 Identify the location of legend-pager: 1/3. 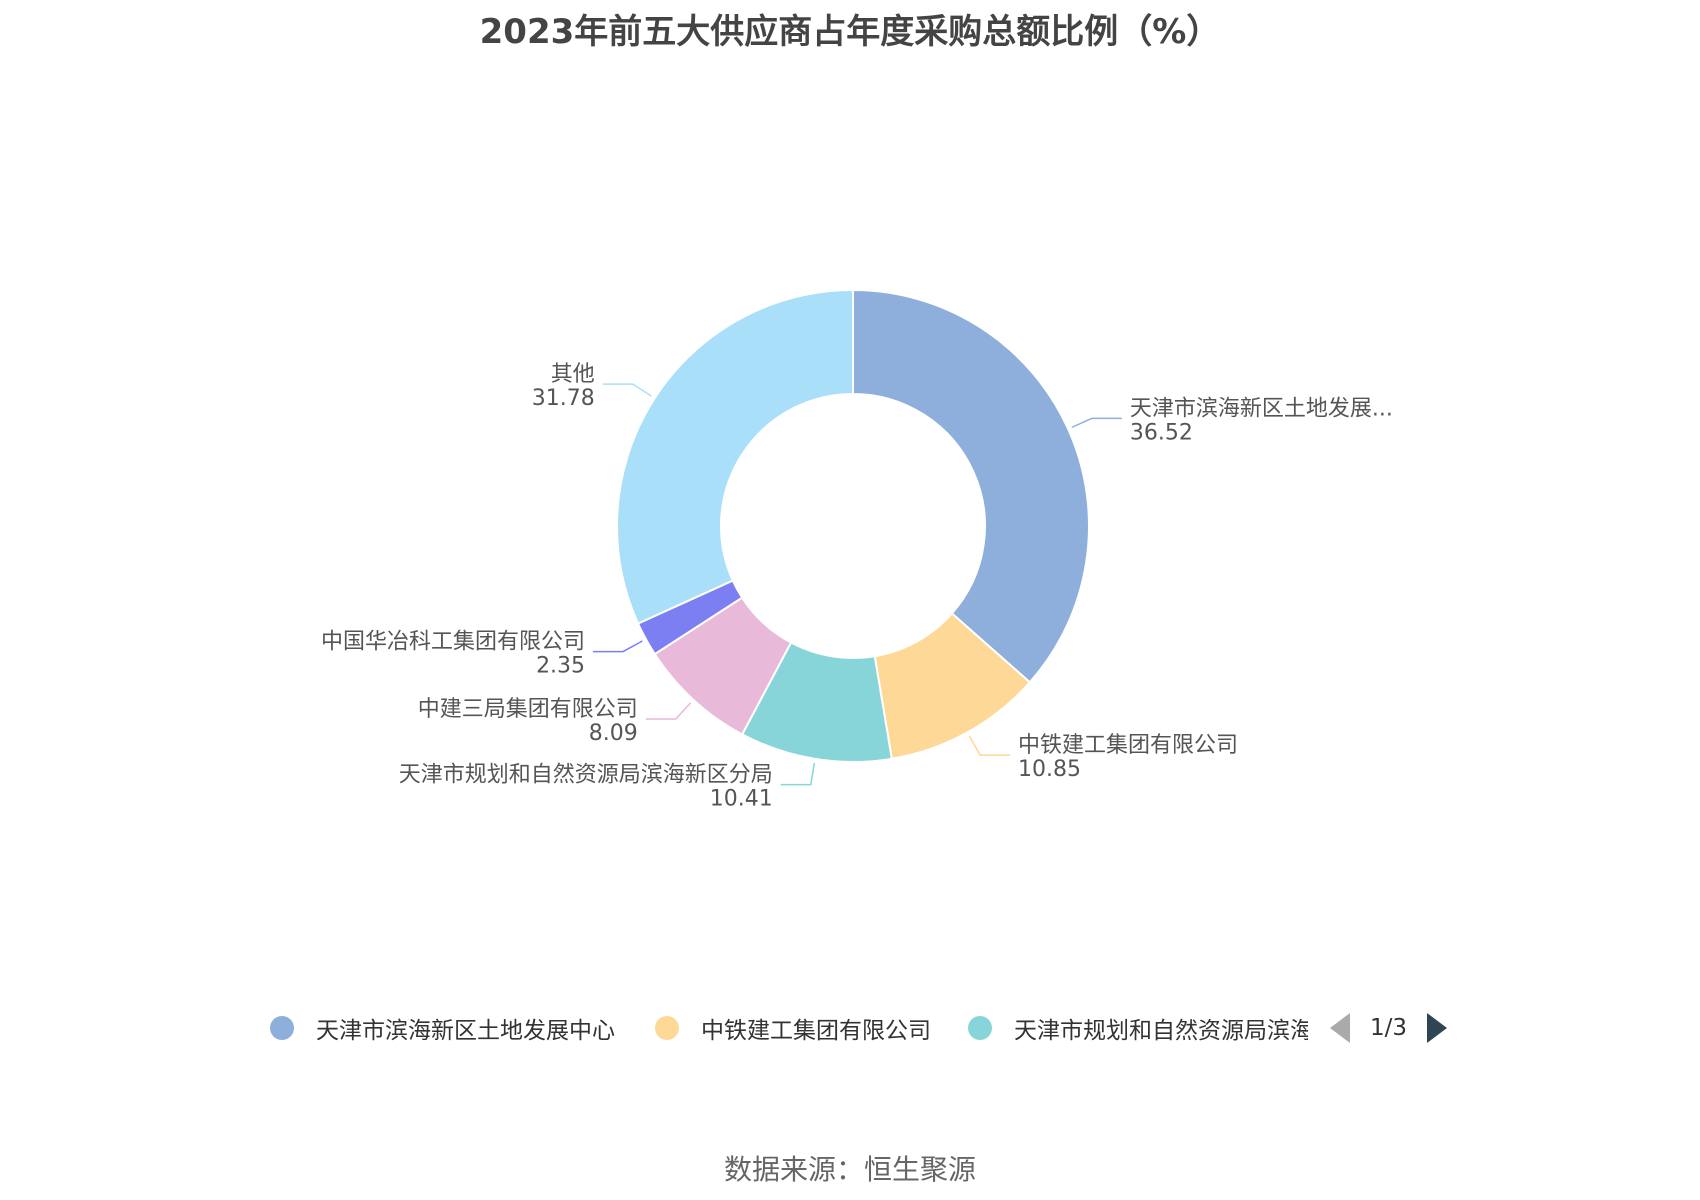
(1389, 1028).